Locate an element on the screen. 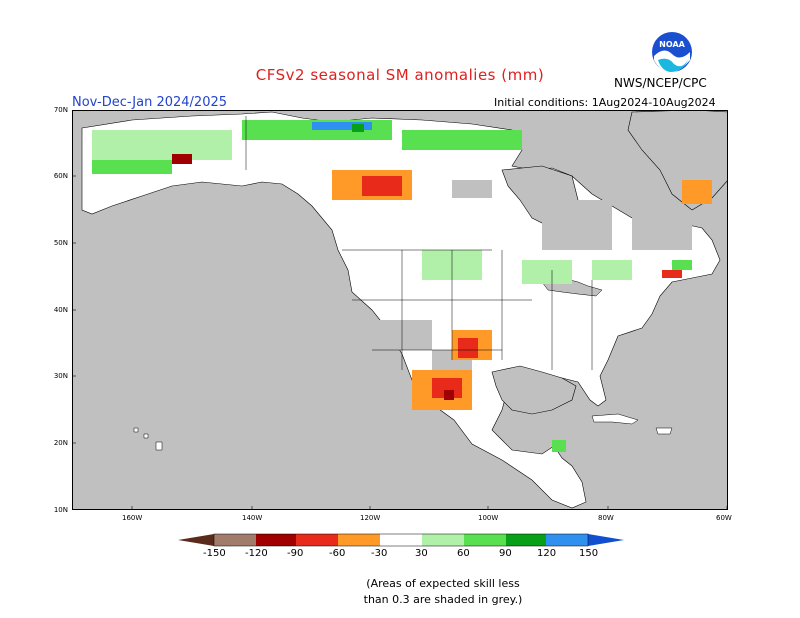  legend-threshold-label: -30 is located at coordinates (379, 553).